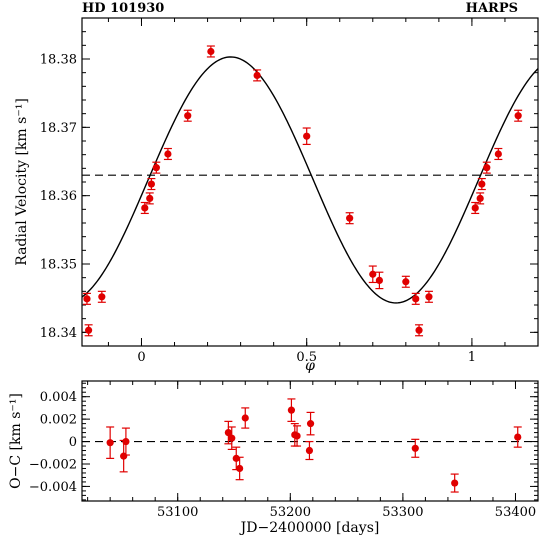  I want to click on y-tick-label: 18.35, so click(58, 265).